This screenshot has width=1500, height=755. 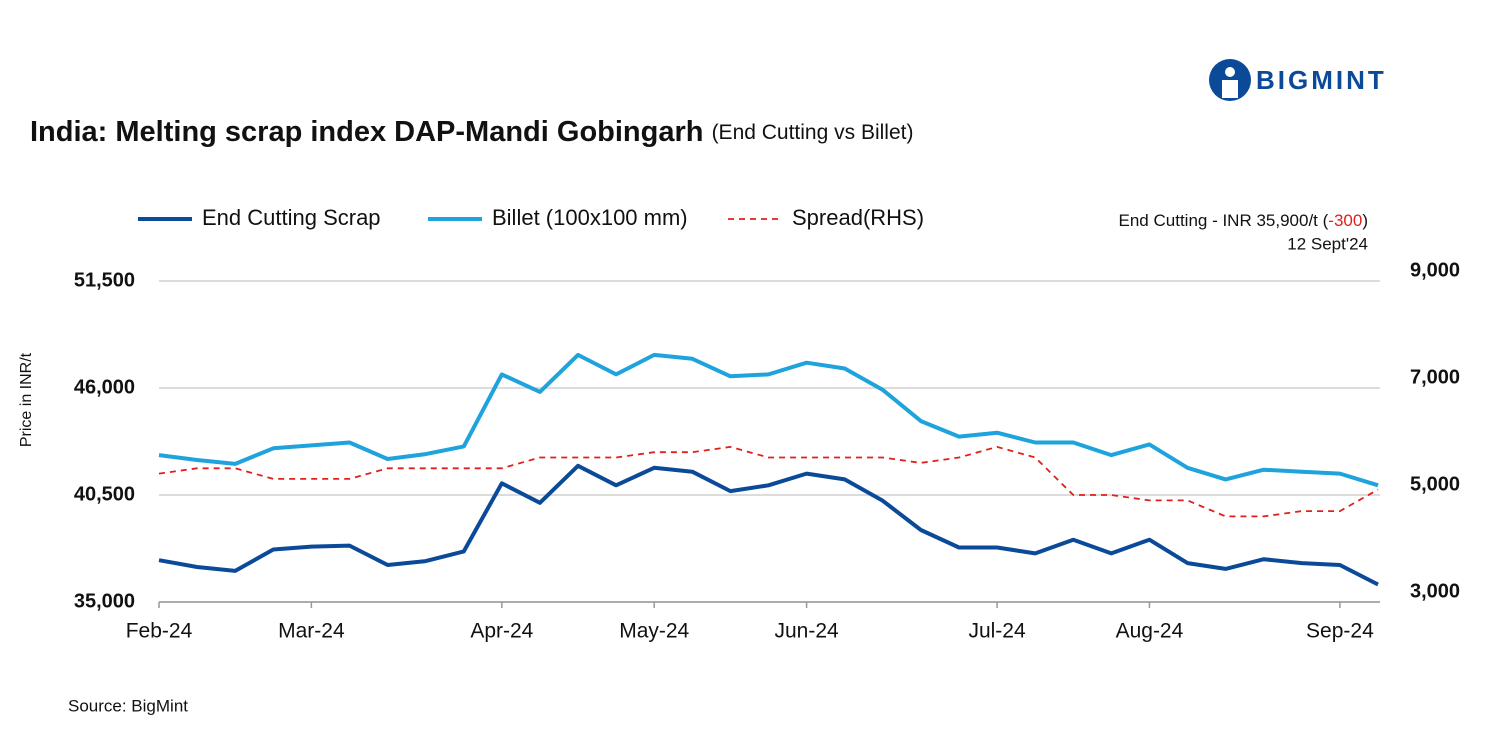 I want to click on y2-tick-label: 9,000, so click(x=1435, y=270).